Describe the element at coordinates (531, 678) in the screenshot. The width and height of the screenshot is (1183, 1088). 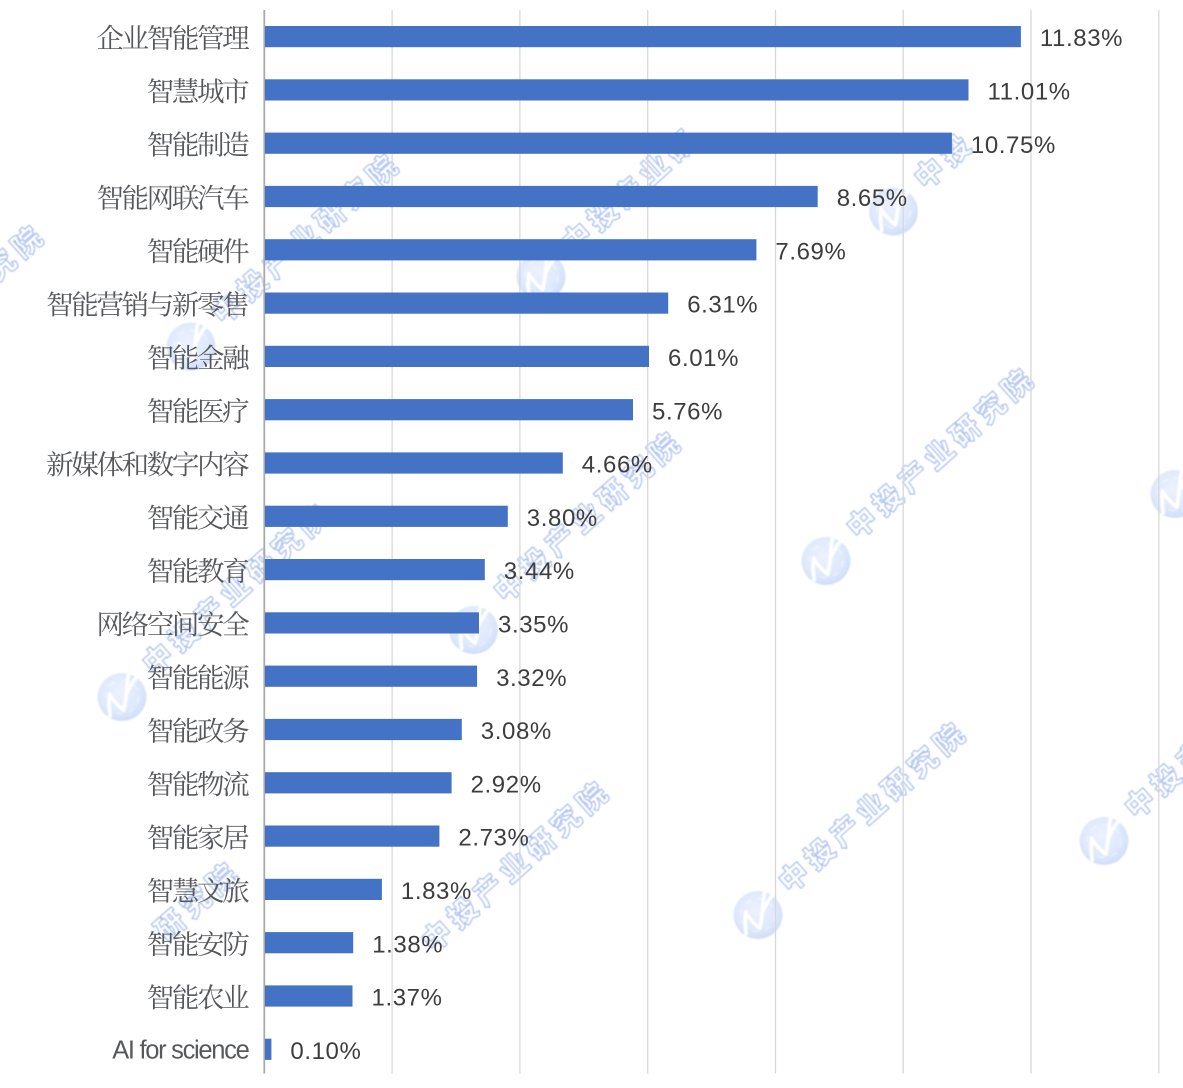
I see `svg-text: 3.32%` at that location.